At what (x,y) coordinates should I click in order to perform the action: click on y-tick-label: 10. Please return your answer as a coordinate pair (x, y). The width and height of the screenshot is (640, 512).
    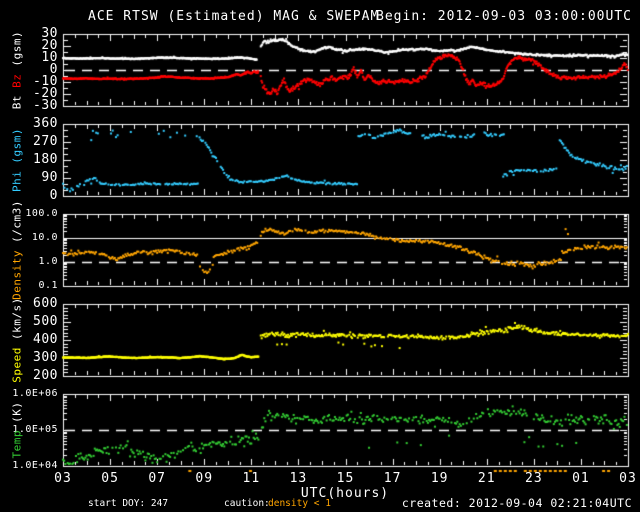
    Looking at the image, I should click on (49, 57).